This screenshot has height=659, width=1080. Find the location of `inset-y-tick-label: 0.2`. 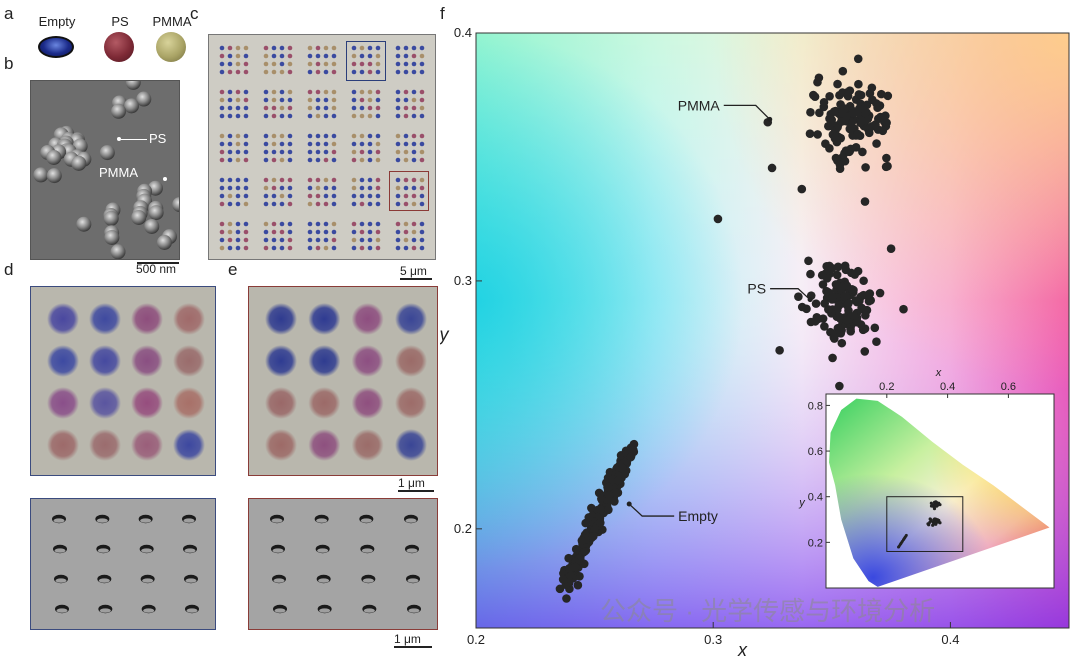

inset-y-tick-label: 0.2 is located at coordinates (815, 543).